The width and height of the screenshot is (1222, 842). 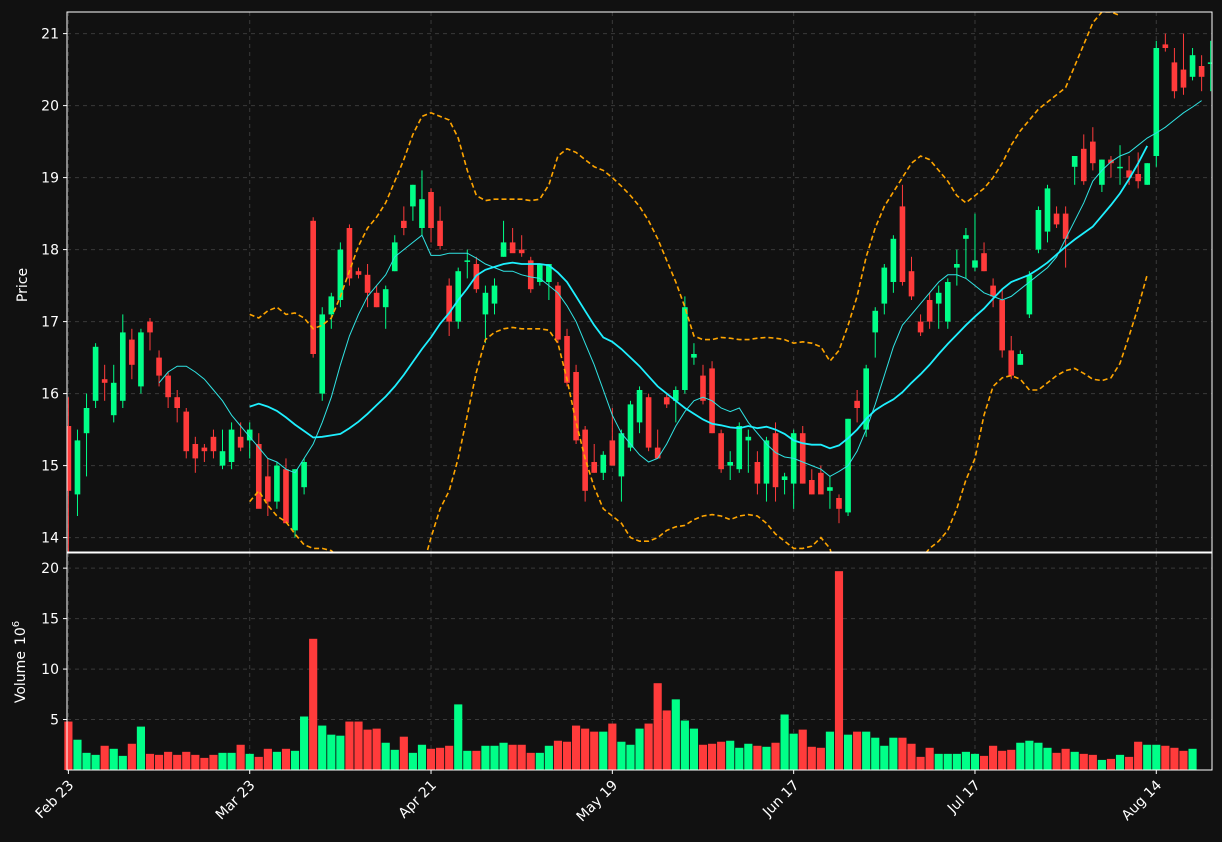 What do you see at coordinates (20, 662) in the screenshot?
I see `volume-axis-label: Volume106` at bounding box center [20, 662].